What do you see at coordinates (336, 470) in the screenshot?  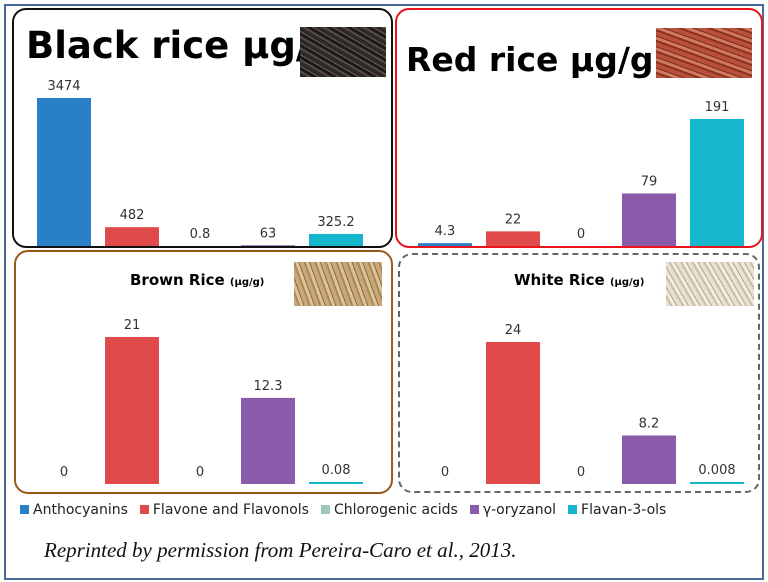 I see `brown-data-label: 0.08` at bounding box center [336, 470].